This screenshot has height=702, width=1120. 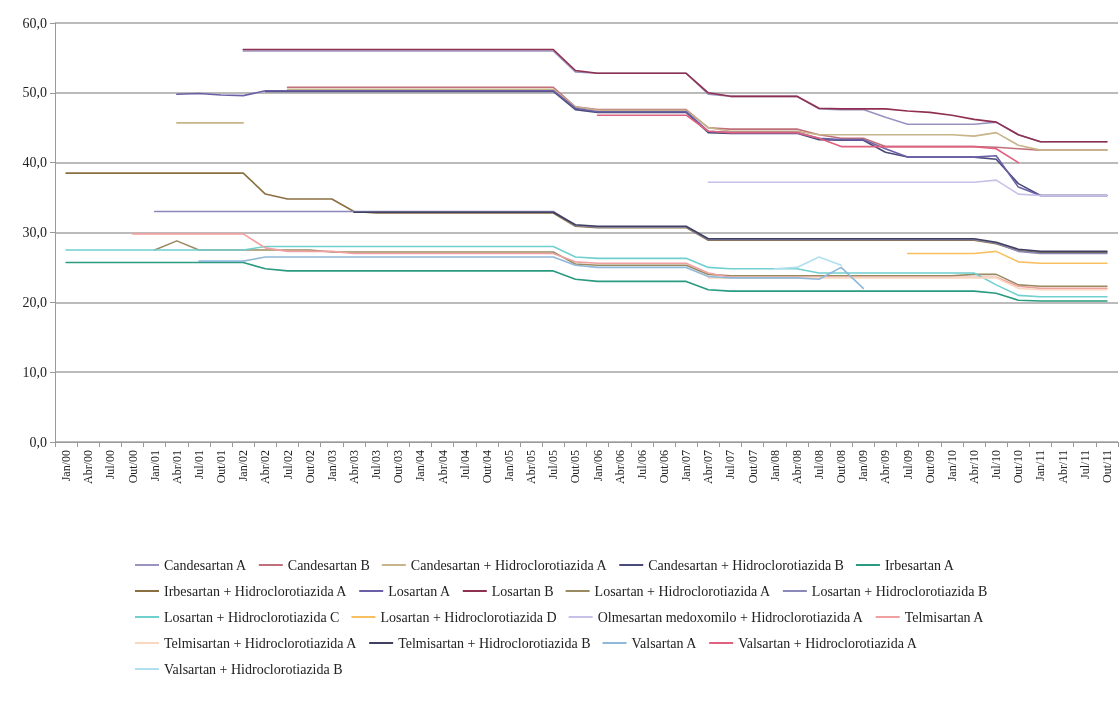 I want to click on x-tick-label: Jul/08, so click(x=819, y=465).